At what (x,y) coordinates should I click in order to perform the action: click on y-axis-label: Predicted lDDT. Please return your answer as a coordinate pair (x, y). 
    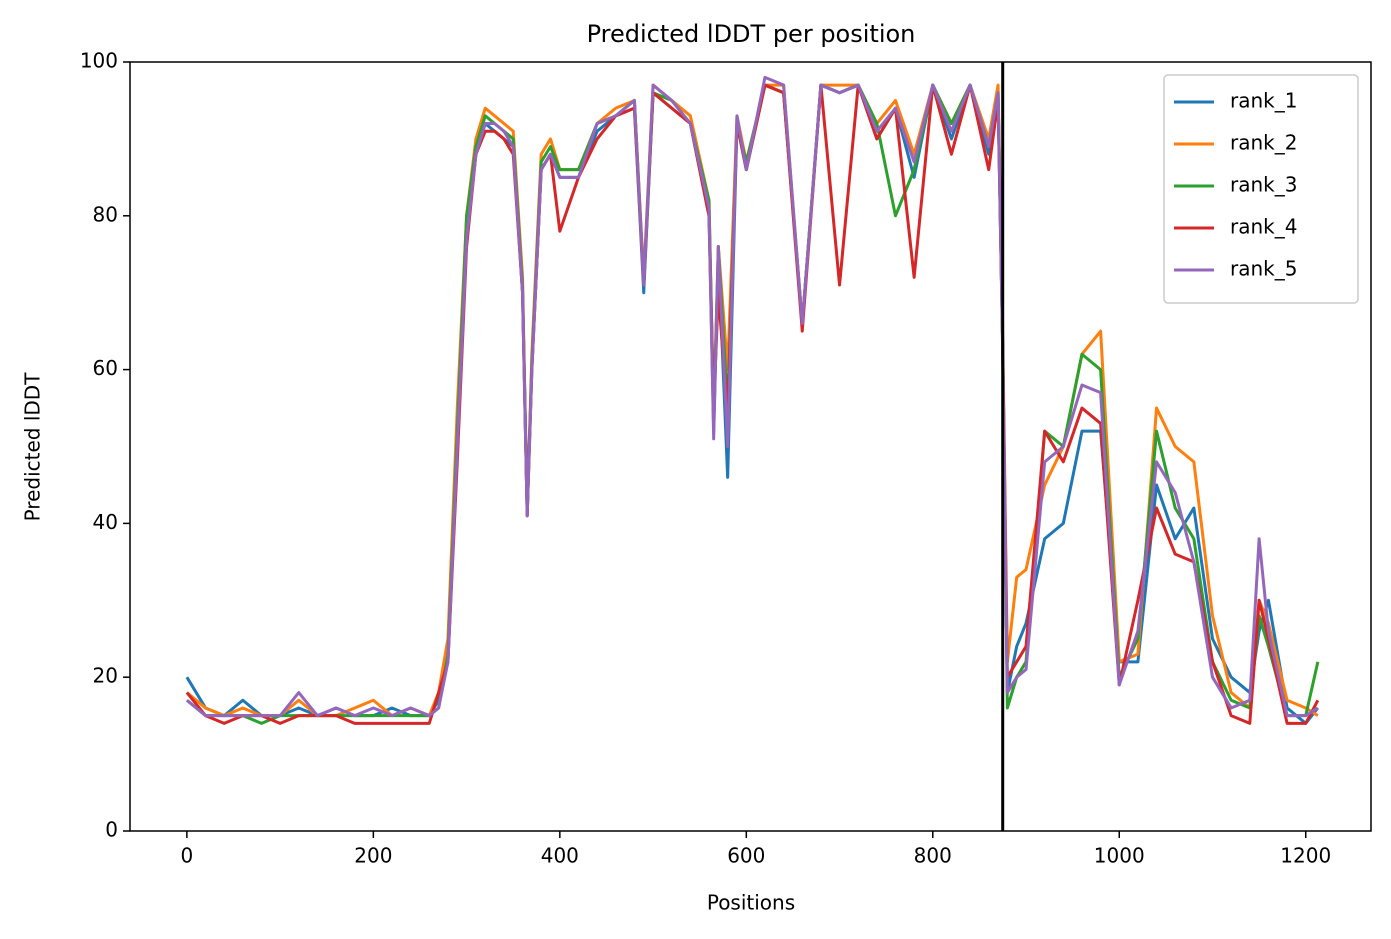
    Looking at the image, I should click on (33, 447).